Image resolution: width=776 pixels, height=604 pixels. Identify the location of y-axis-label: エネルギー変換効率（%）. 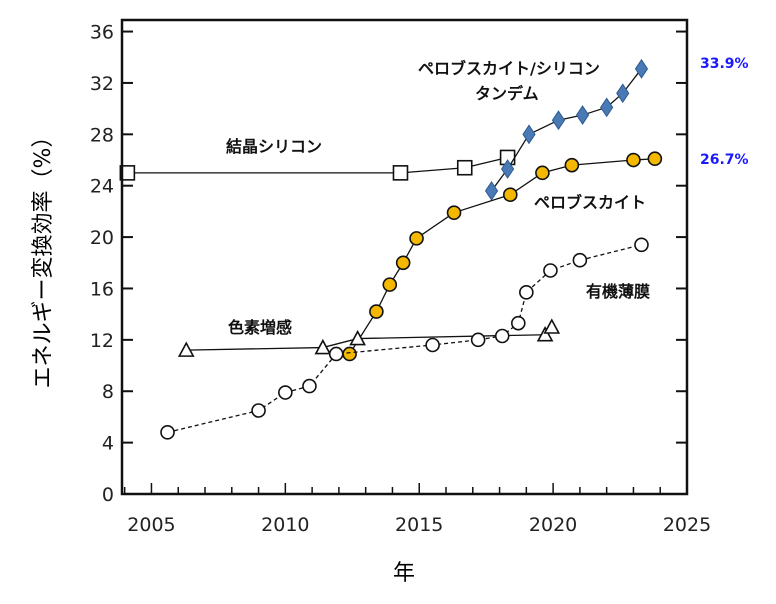
(43, 257).